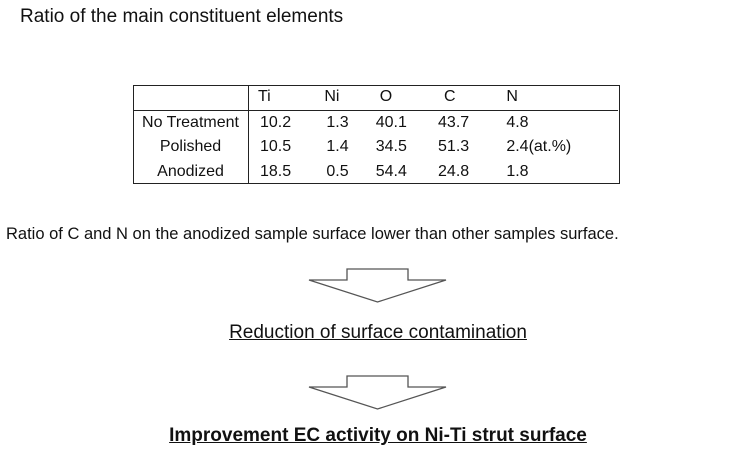 The image size is (756, 451). What do you see at coordinates (454, 147) in the screenshot?
I see `table-cell: 51.3` at bounding box center [454, 147].